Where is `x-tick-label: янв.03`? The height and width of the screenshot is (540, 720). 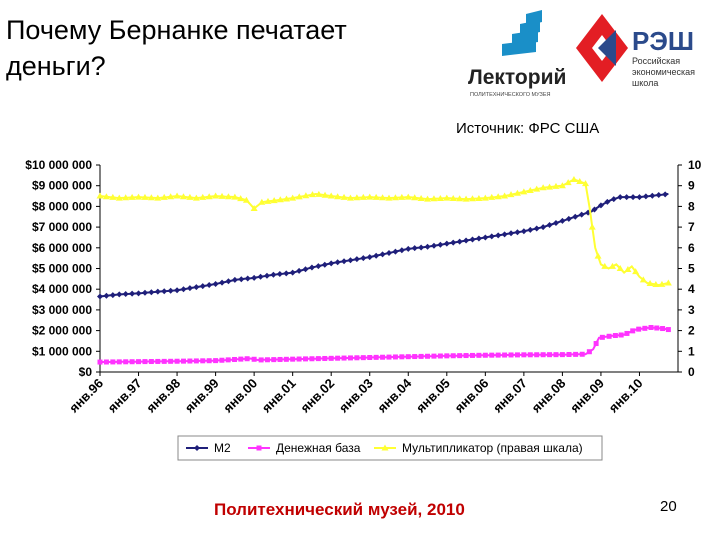 x-tick-label: янв.03 is located at coordinates (356, 396).